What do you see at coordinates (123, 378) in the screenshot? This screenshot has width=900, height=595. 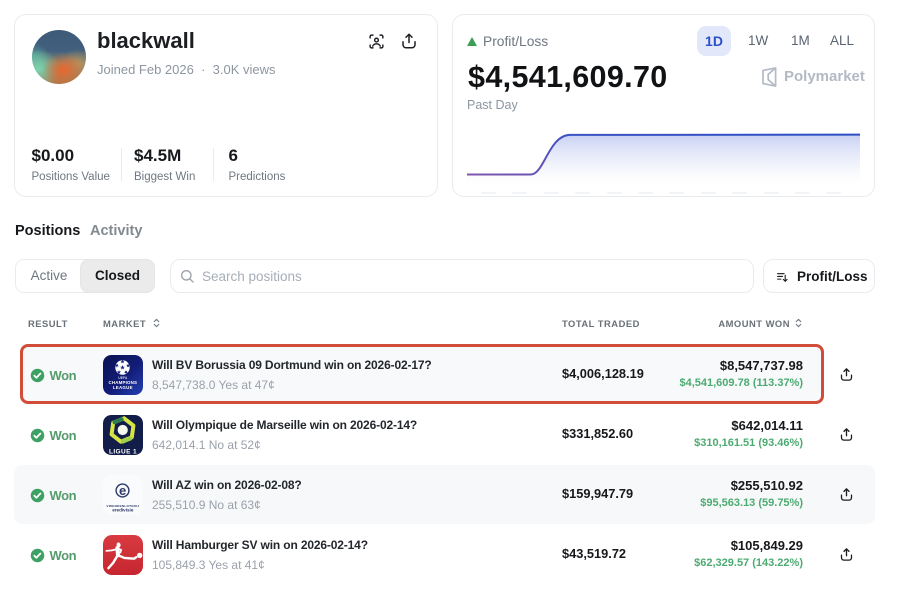 I see `svg-text: UEFA` at bounding box center [123, 378].